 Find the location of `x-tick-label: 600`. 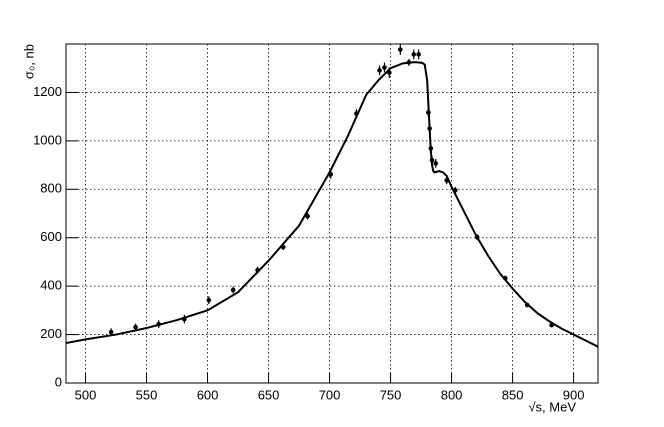

x-tick-label: 600 is located at coordinates (208, 394).